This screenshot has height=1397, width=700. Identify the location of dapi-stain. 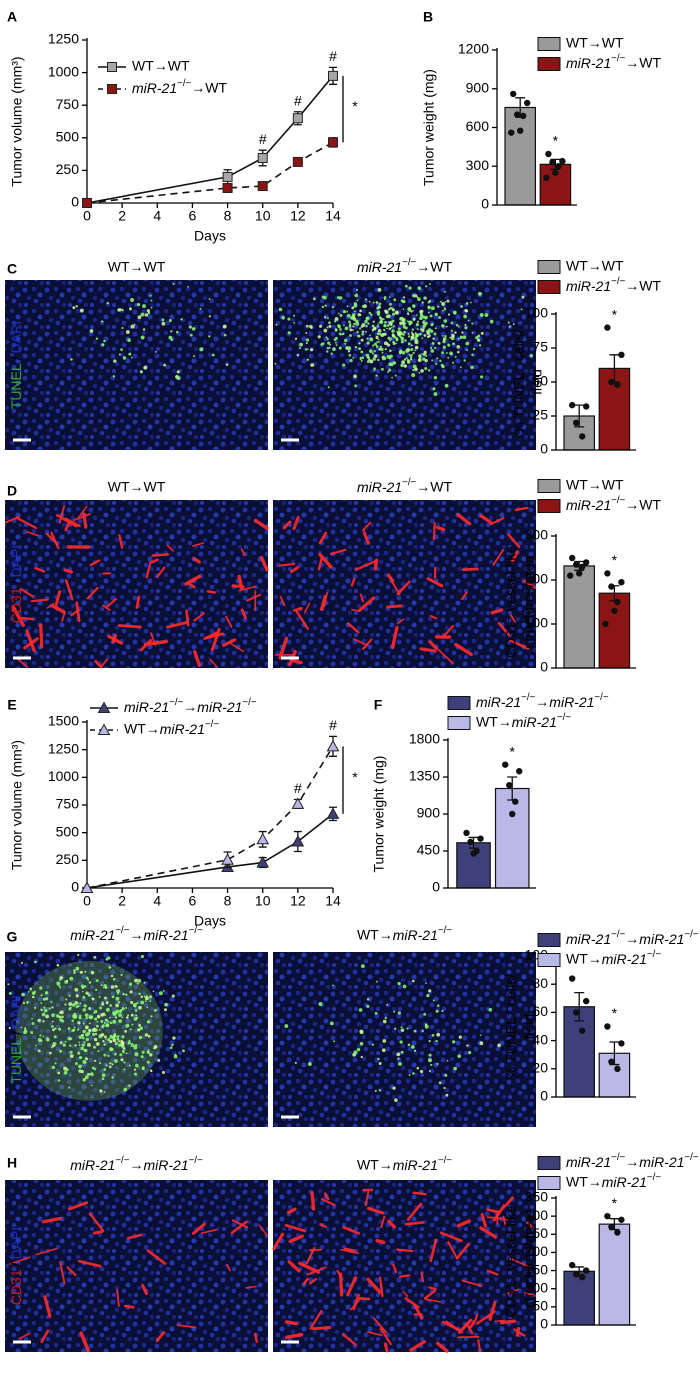
(136, 1266).